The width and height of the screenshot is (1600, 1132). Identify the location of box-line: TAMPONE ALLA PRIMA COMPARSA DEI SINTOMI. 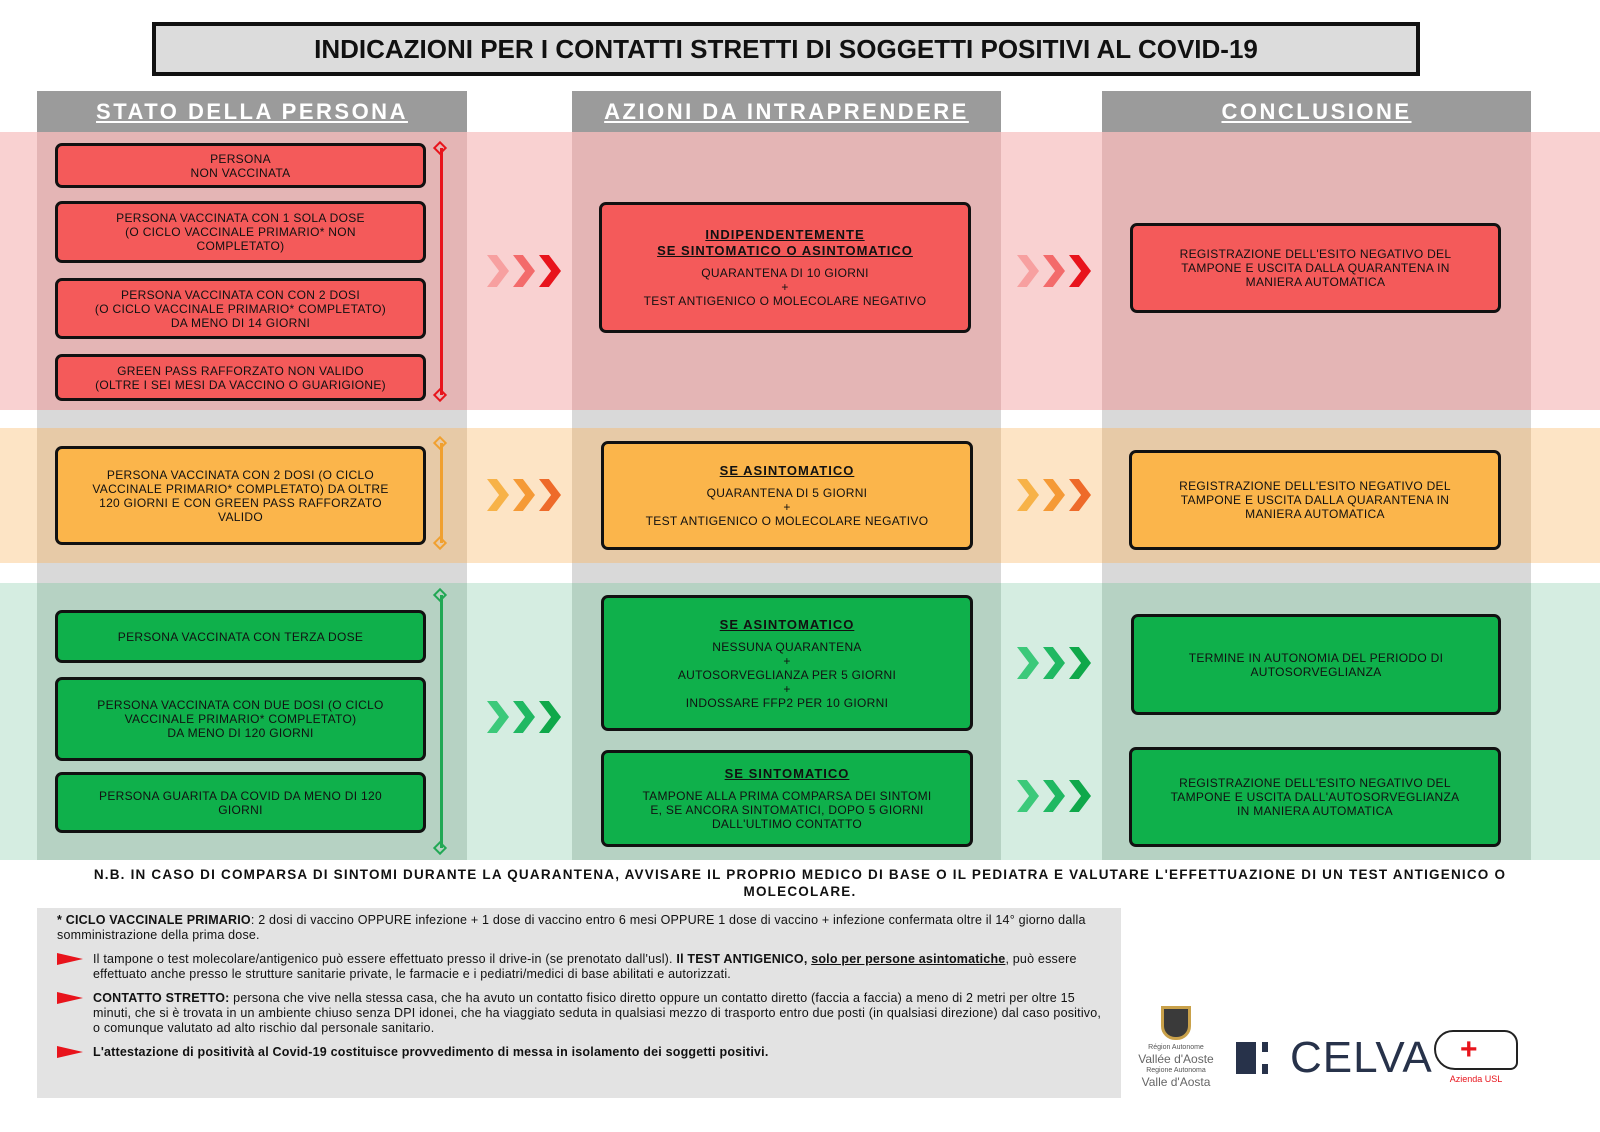
(787, 796).